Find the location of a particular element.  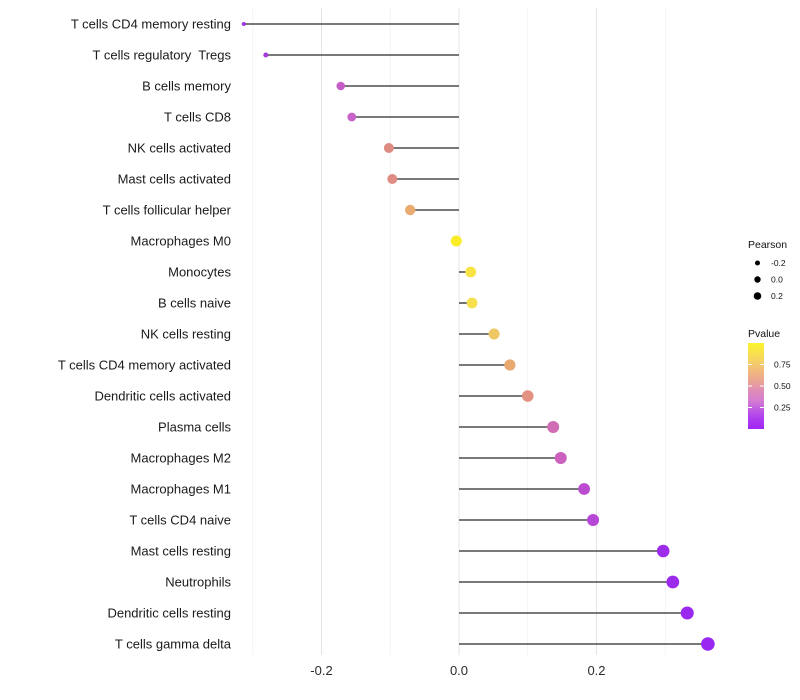

y-axis-label: NK cells activated is located at coordinates (179, 148).